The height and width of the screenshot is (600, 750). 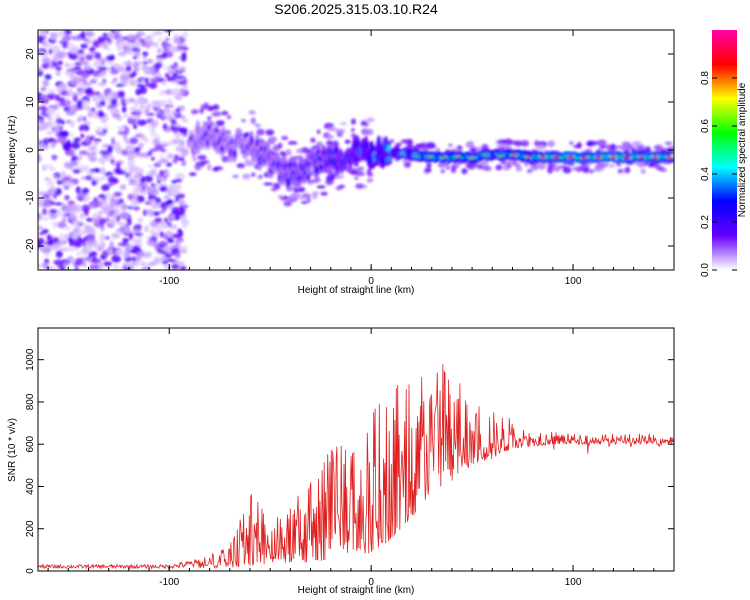 What do you see at coordinates (356, 9) in the screenshot?
I see `chart-title: S206.2025.315.03.10.R24` at bounding box center [356, 9].